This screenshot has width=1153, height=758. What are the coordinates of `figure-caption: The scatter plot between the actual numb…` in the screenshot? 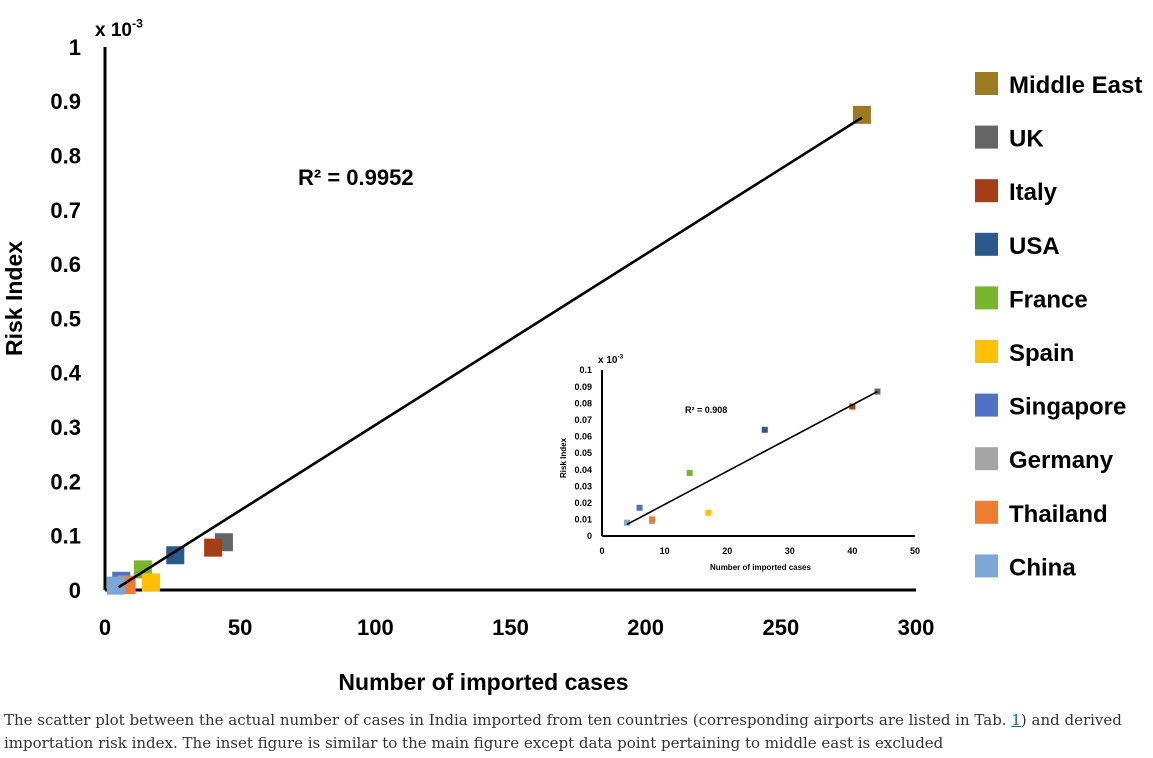 It's located at (574, 732).